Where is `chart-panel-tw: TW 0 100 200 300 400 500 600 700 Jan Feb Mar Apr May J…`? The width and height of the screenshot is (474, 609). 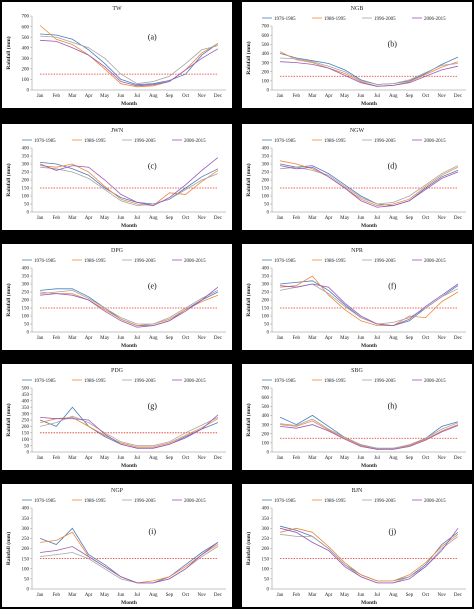
chart-panel-tw: TW 0 100 200 300 400 500 600 700 Jan Feb Mar Apr May J… is located at coordinates (117, 55).